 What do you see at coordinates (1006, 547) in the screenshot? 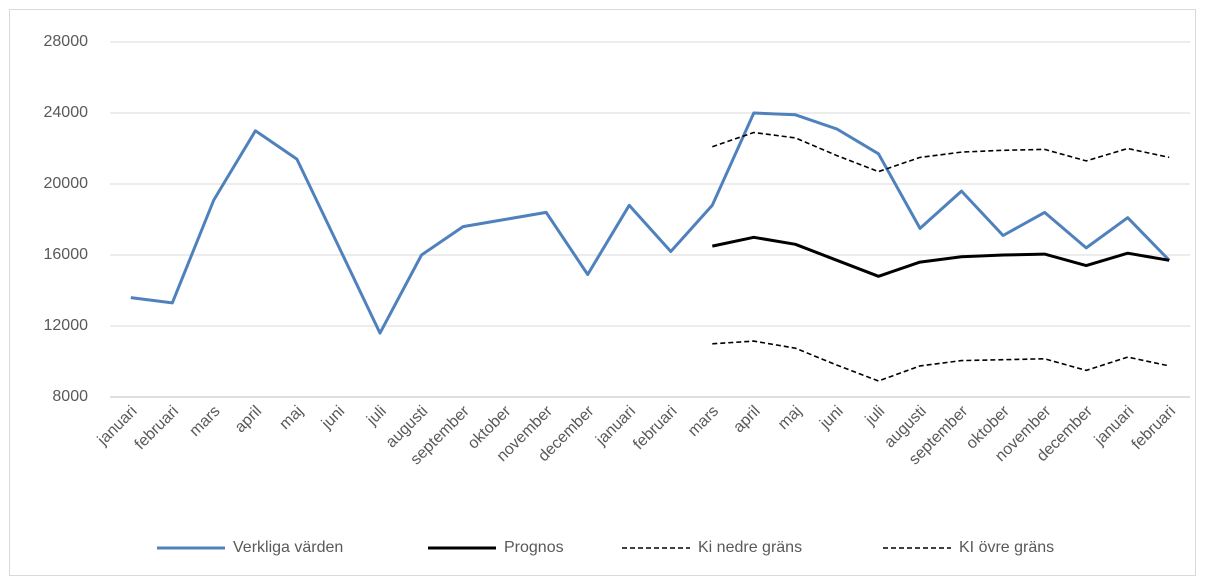
I see `legend-label: KI övre gräns` at bounding box center [1006, 547].